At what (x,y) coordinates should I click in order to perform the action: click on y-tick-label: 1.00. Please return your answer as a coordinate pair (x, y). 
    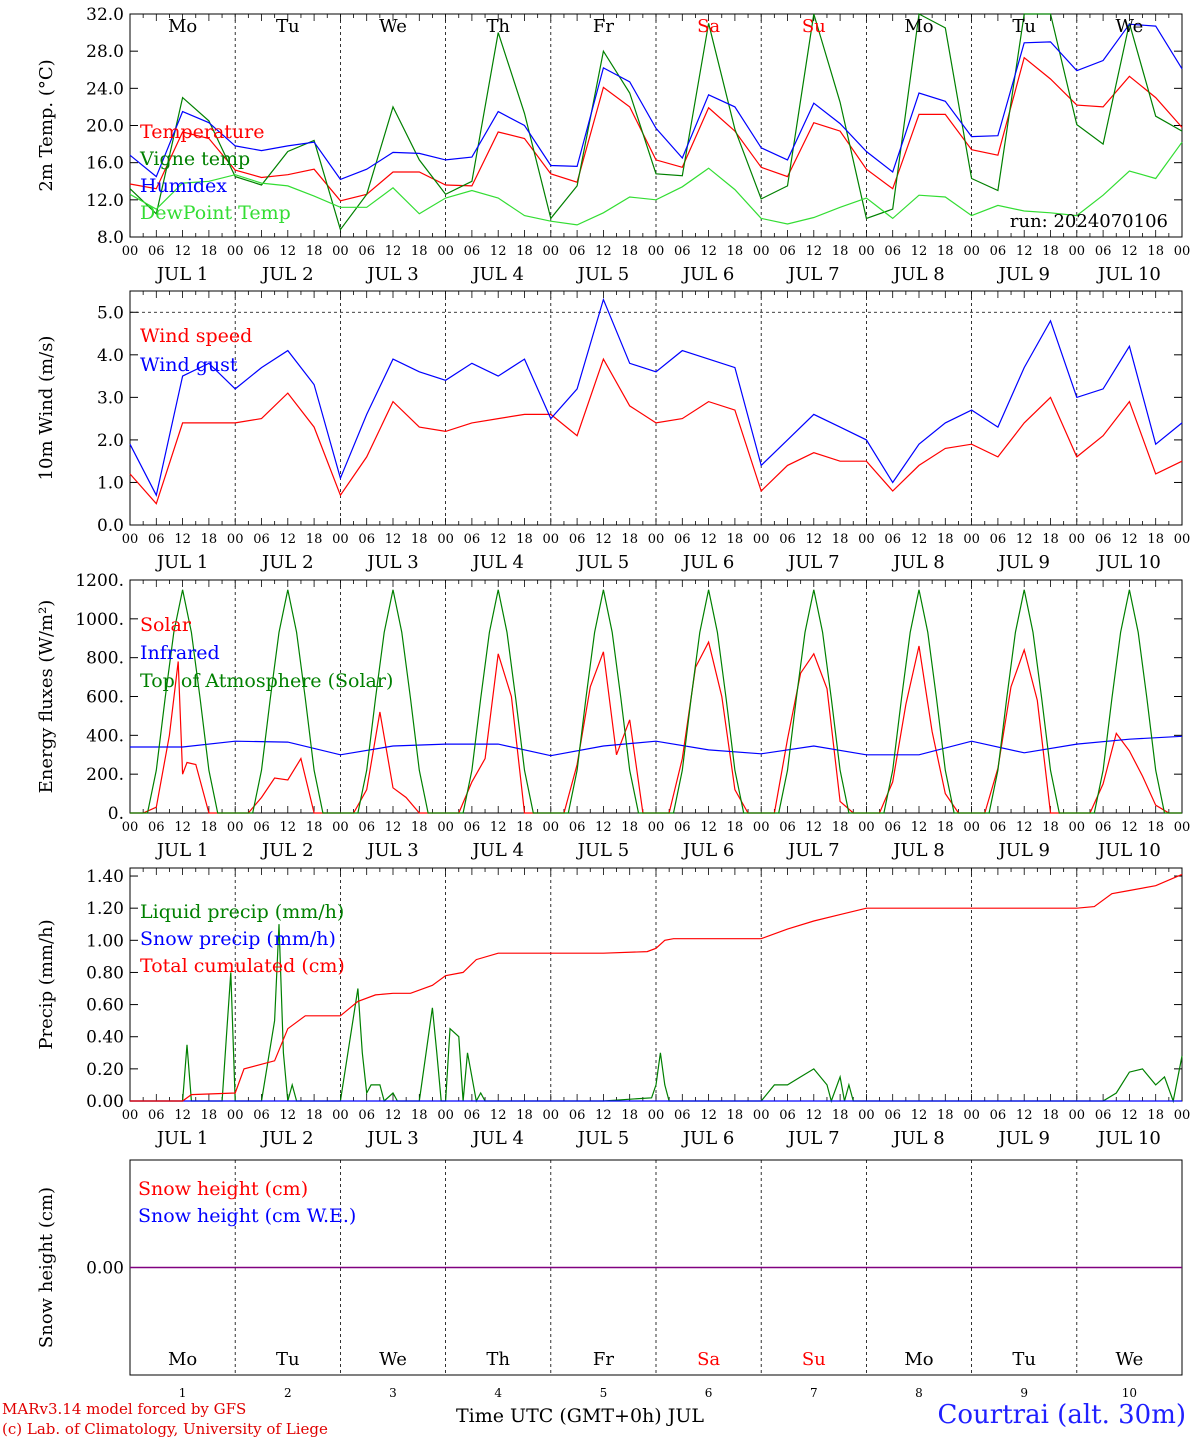
    Looking at the image, I should click on (105, 941).